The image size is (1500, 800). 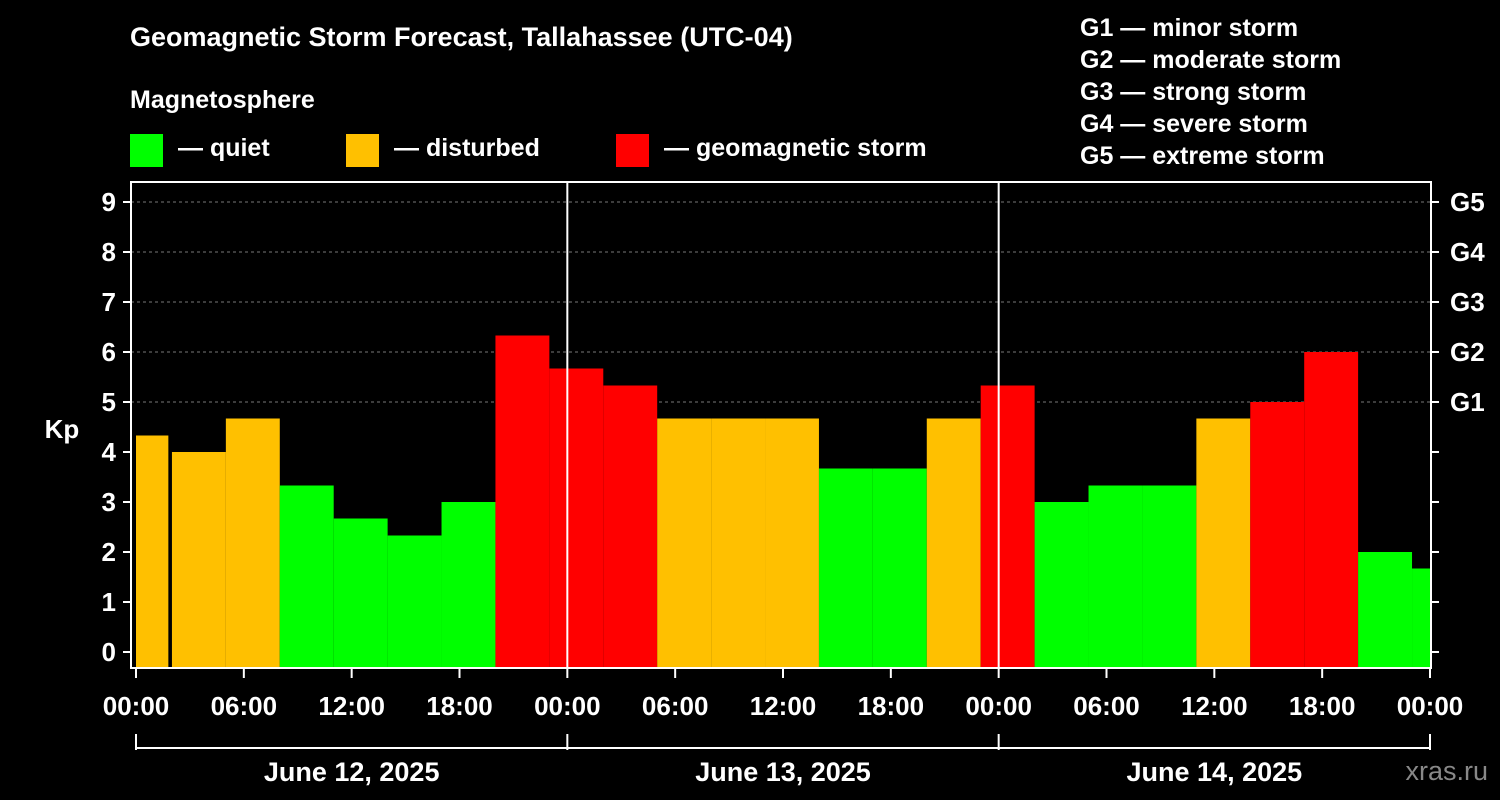 What do you see at coordinates (1202, 156) in the screenshot?
I see `g-level-5: G5 — extreme storm` at bounding box center [1202, 156].